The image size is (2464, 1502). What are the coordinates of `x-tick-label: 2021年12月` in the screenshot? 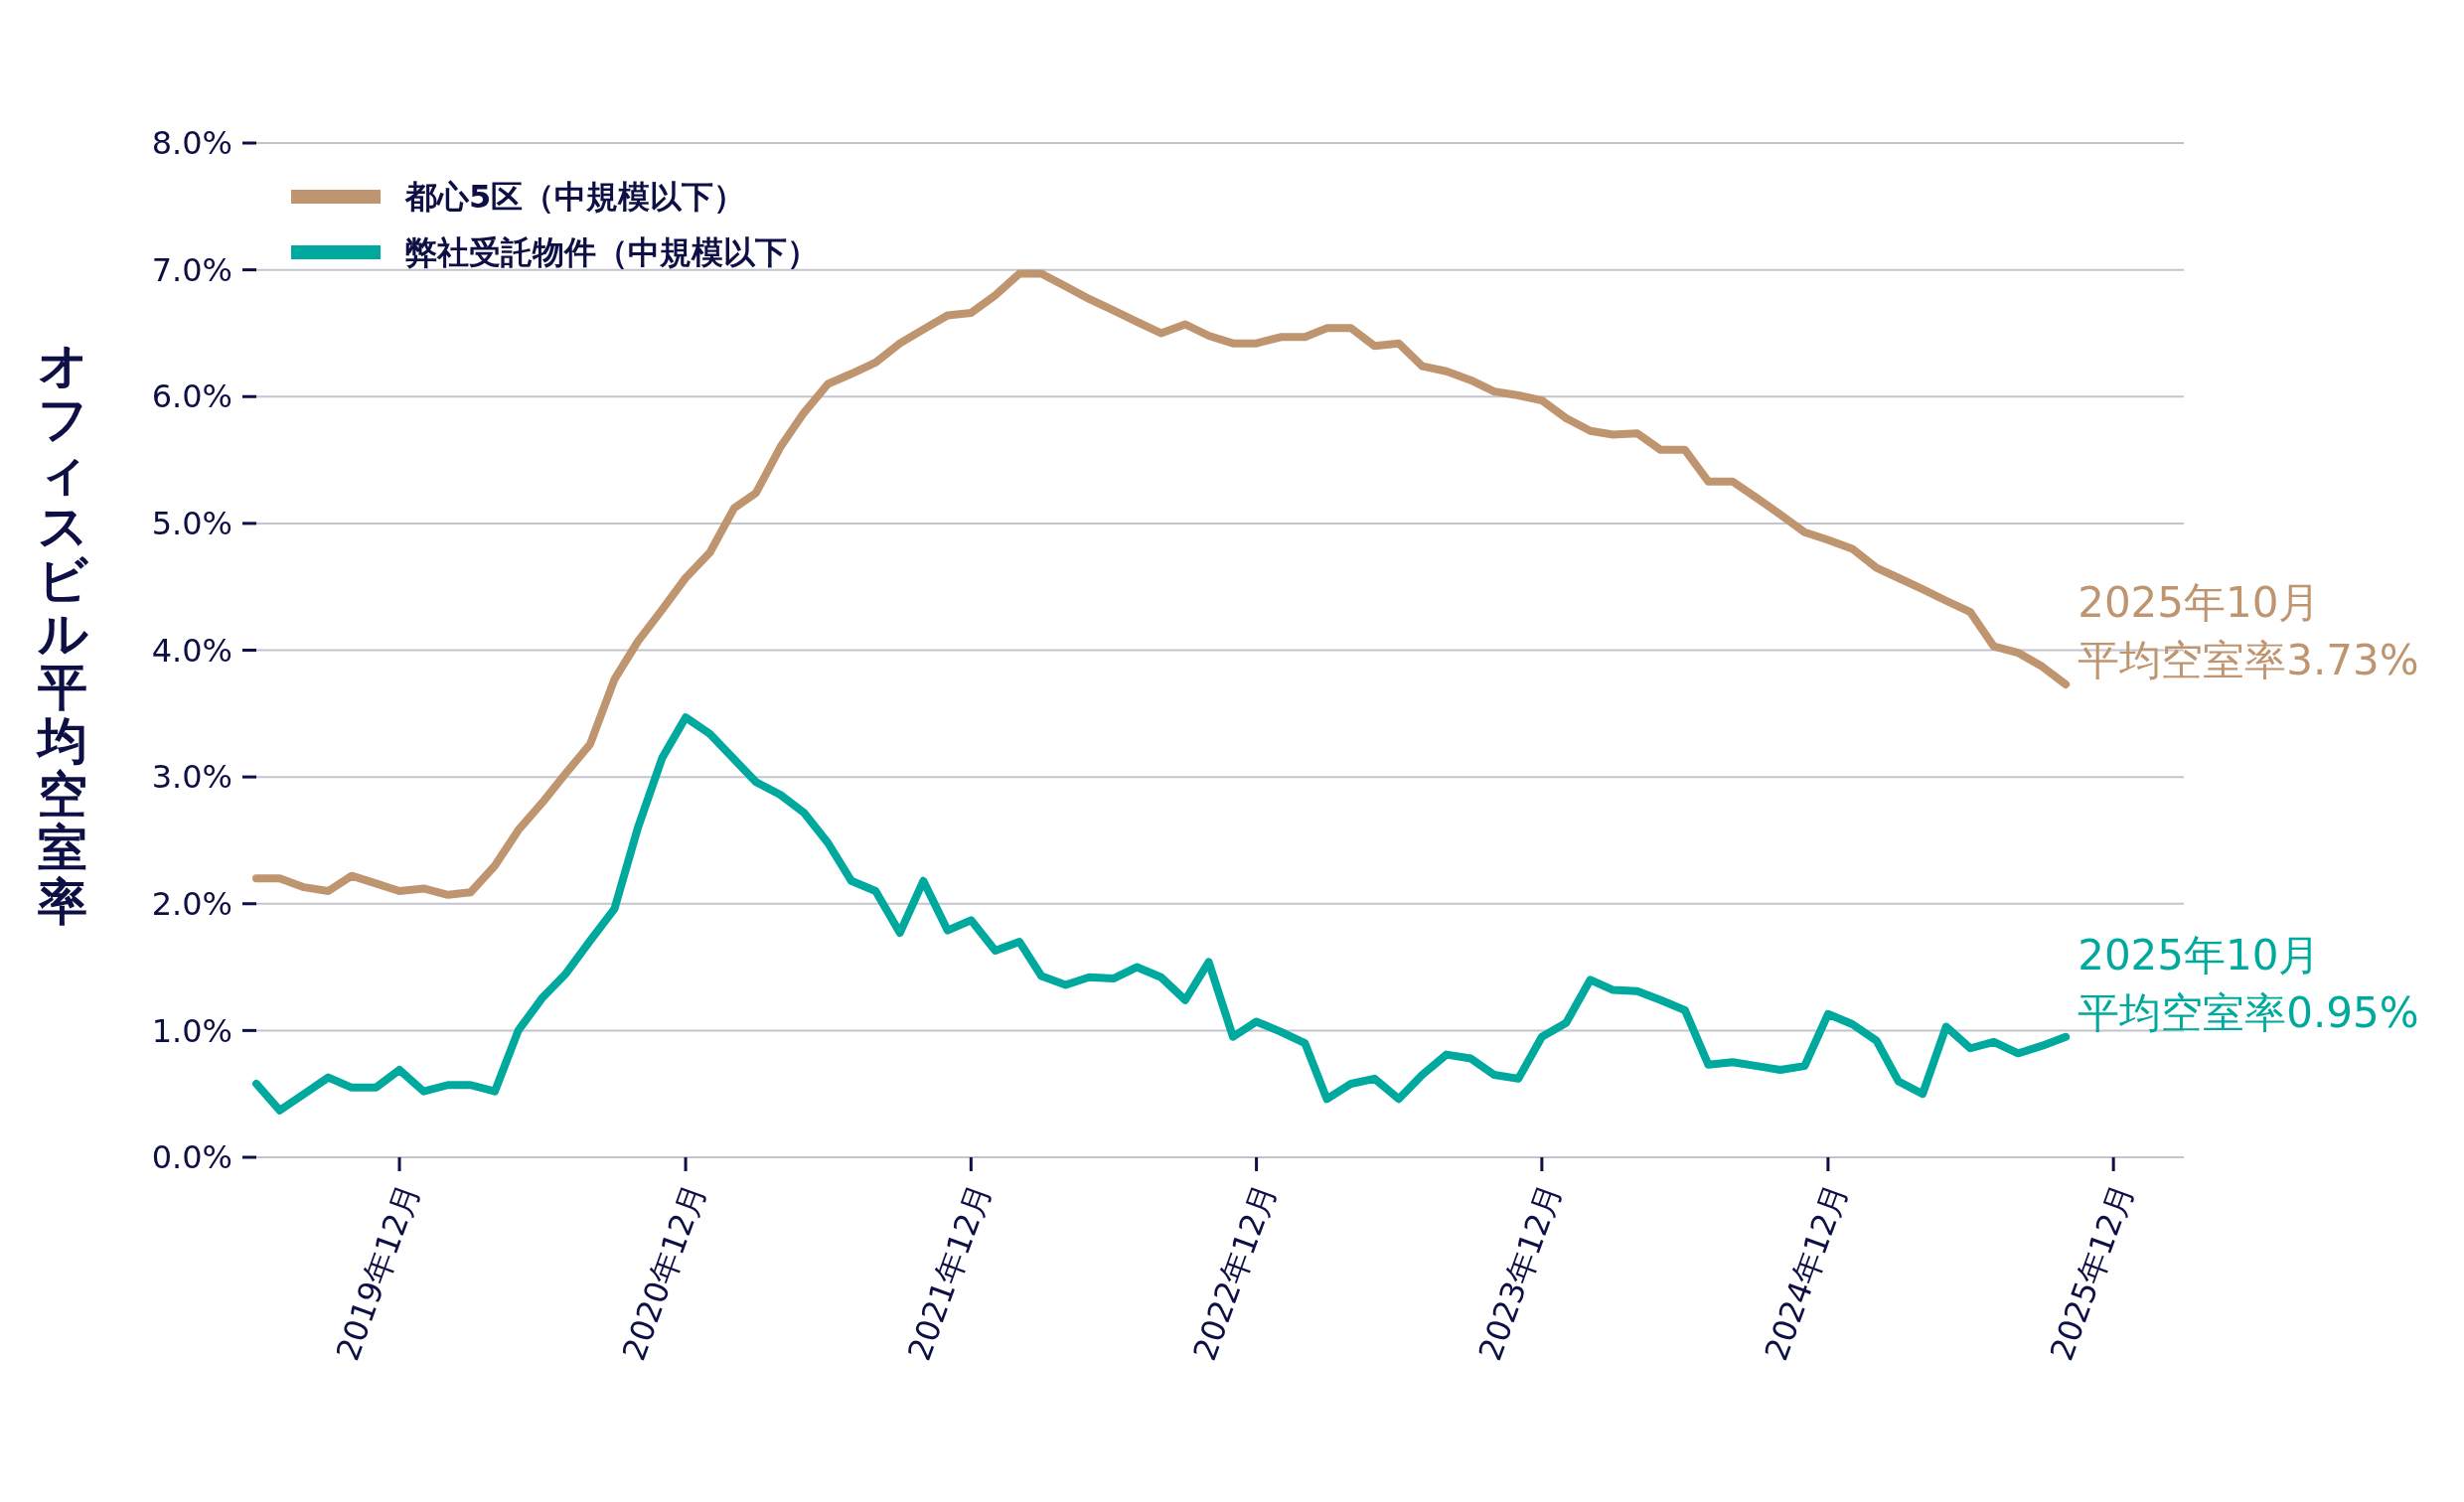 It's located at (950, 1272).